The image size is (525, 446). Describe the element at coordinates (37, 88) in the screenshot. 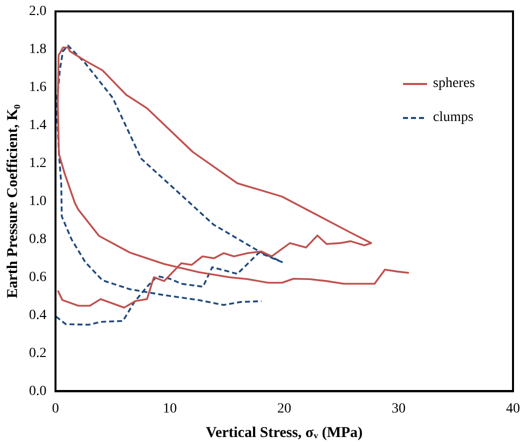

I see `y-tick-label: 1.6` at that location.